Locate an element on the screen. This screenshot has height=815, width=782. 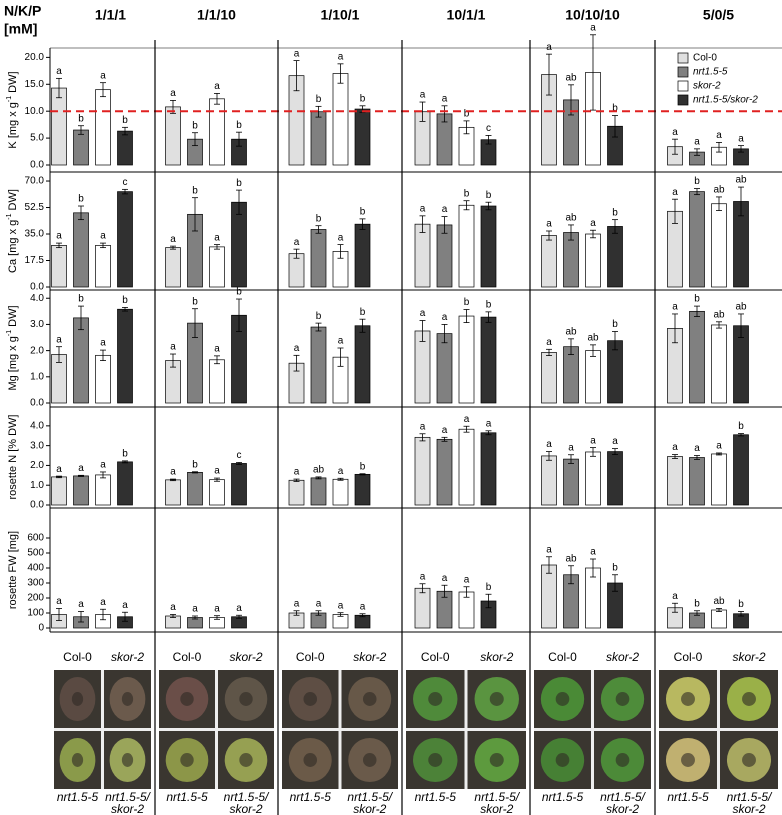
header-line: N/K/P is located at coordinates (22, 11).